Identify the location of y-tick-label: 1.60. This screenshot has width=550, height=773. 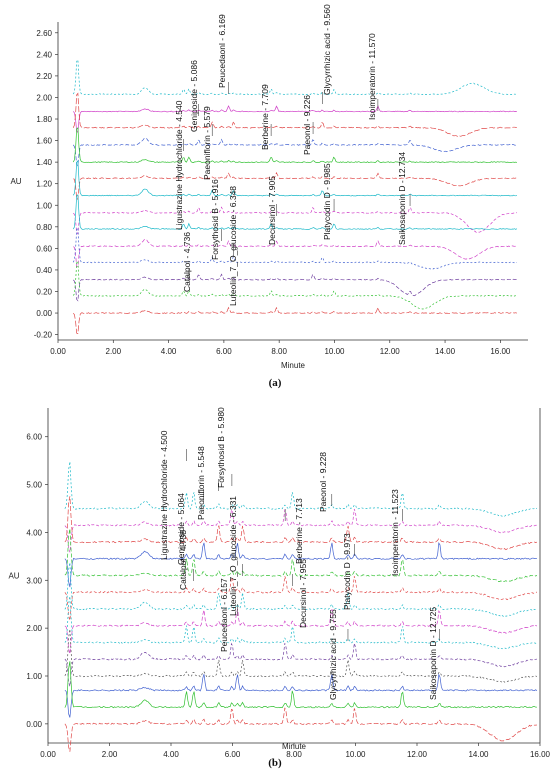
(44, 141).